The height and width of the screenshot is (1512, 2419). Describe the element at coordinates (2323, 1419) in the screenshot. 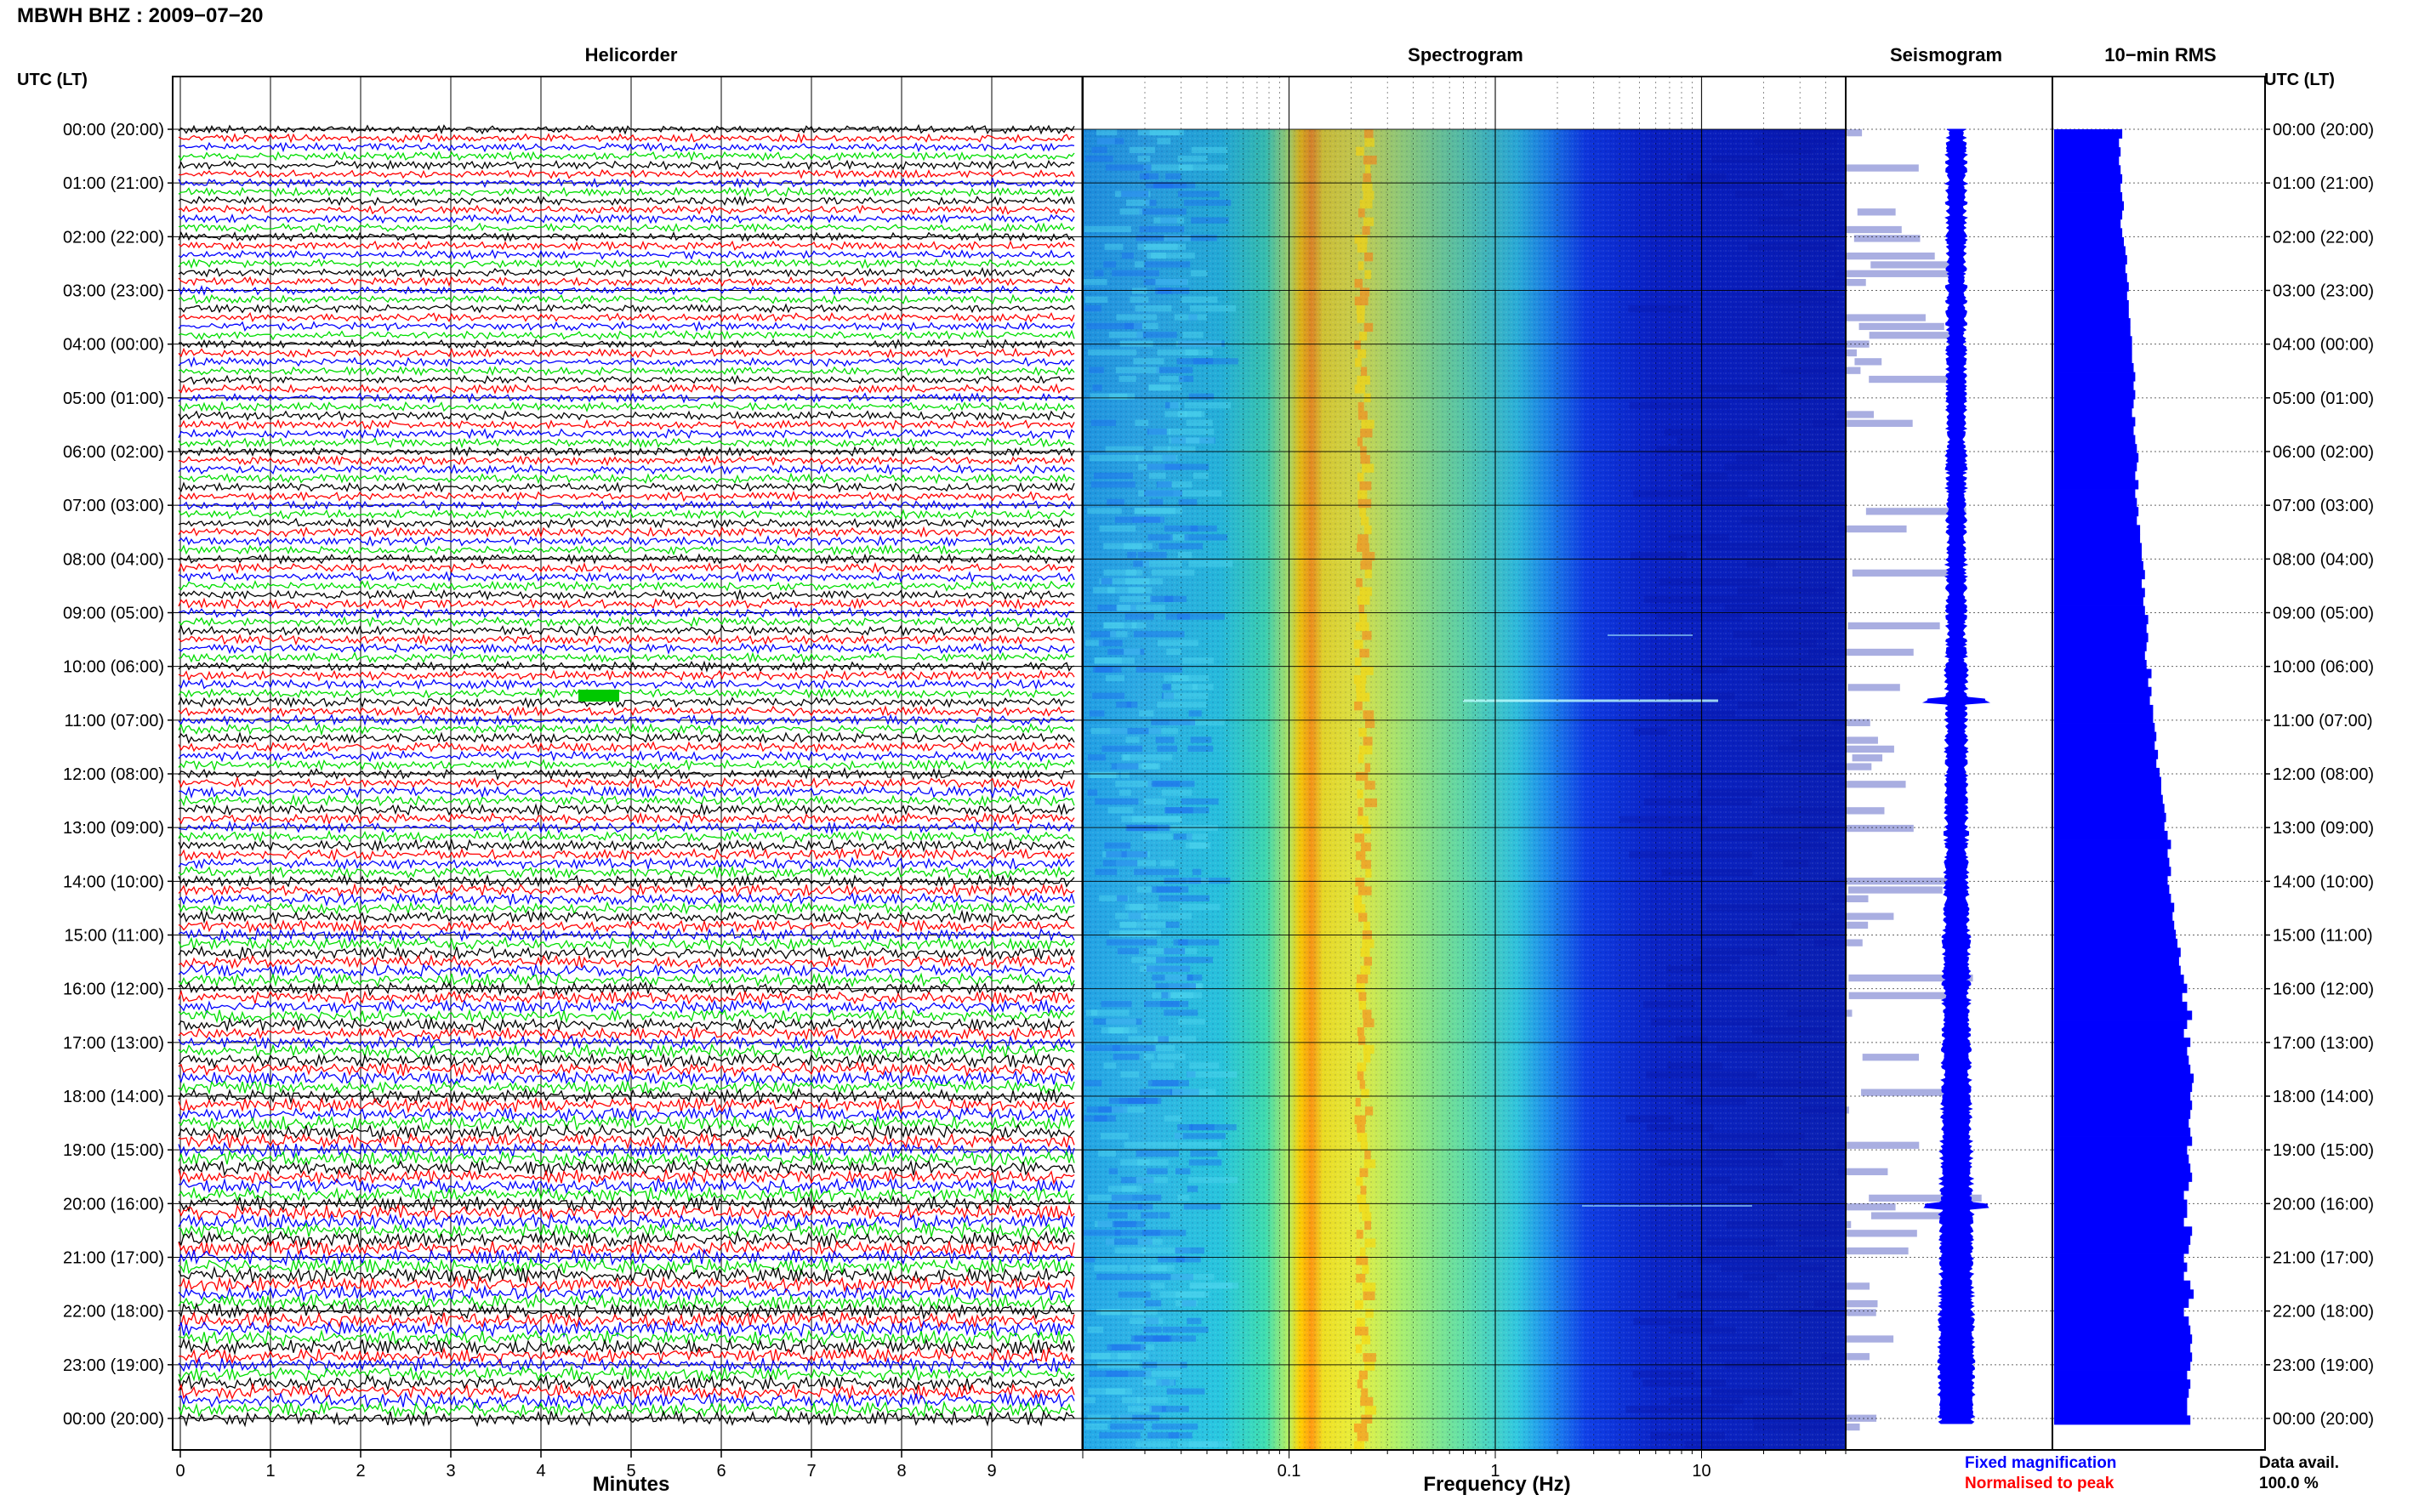

I see `time-label-right: 00:00 (20:00)` at that location.